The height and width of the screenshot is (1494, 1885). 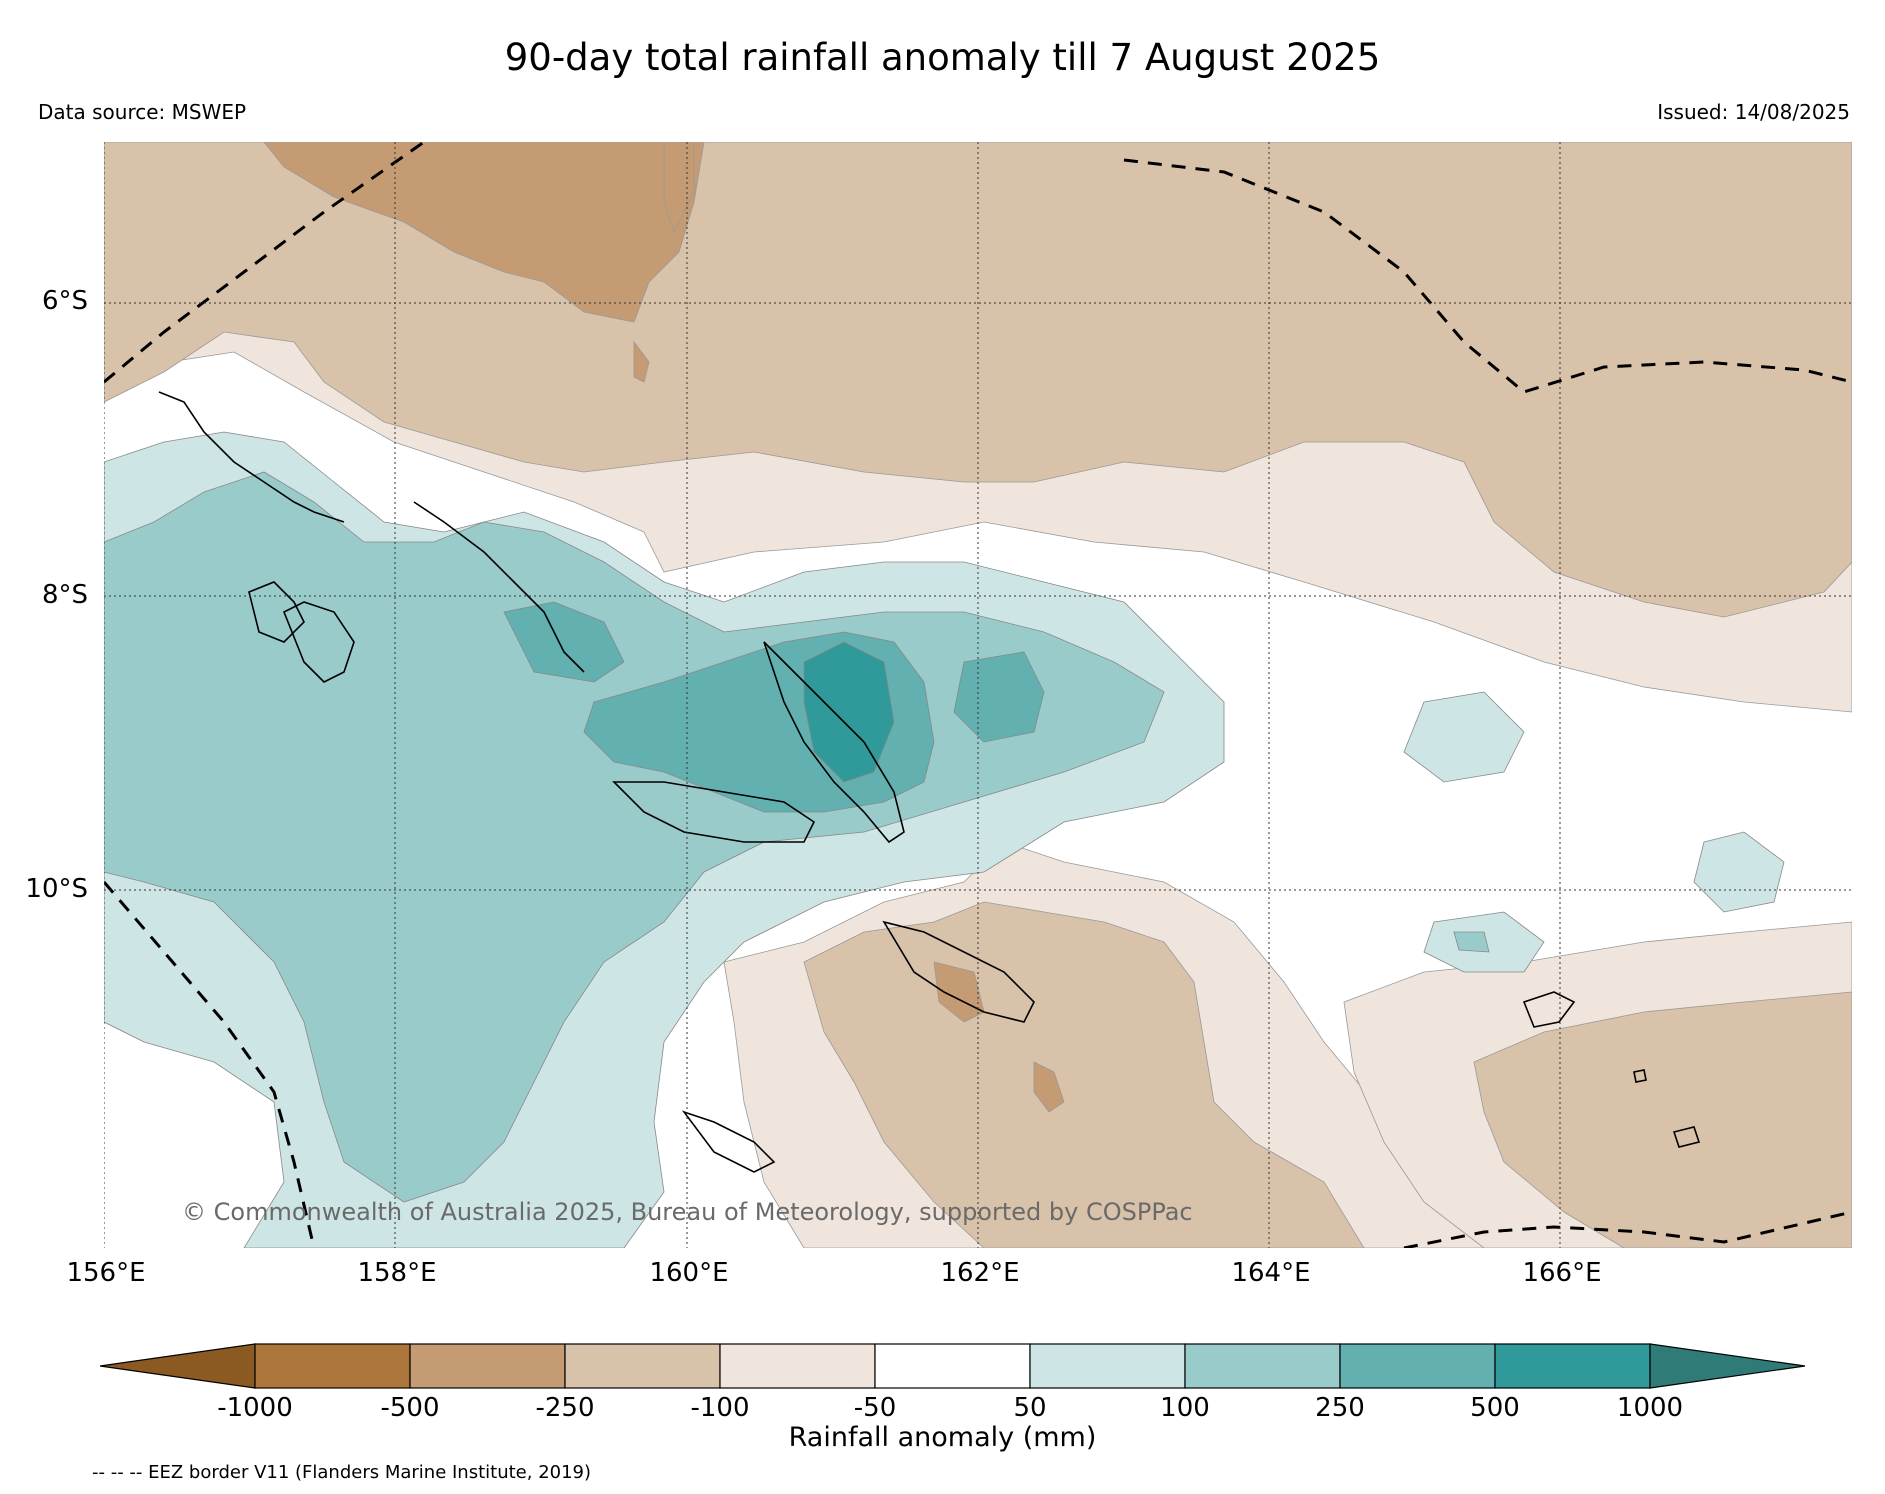 I want to click on lat-label-8s: 8°S, so click(x=64, y=595).